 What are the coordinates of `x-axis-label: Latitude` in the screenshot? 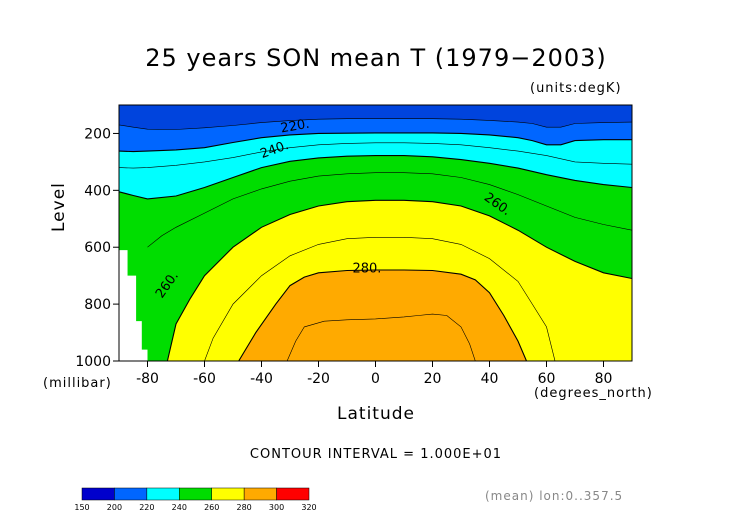 It's located at (376, 414).